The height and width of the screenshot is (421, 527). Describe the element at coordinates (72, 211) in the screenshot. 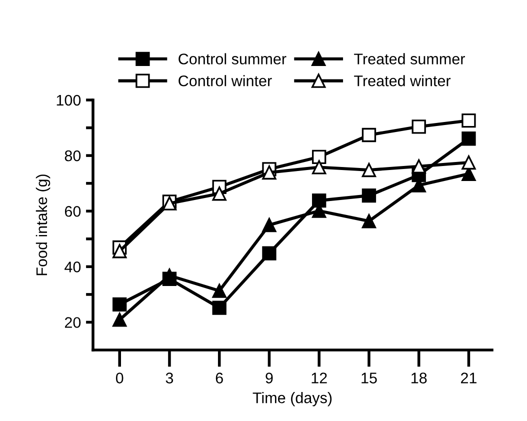

I see `y-tick-label: 60` at that location.